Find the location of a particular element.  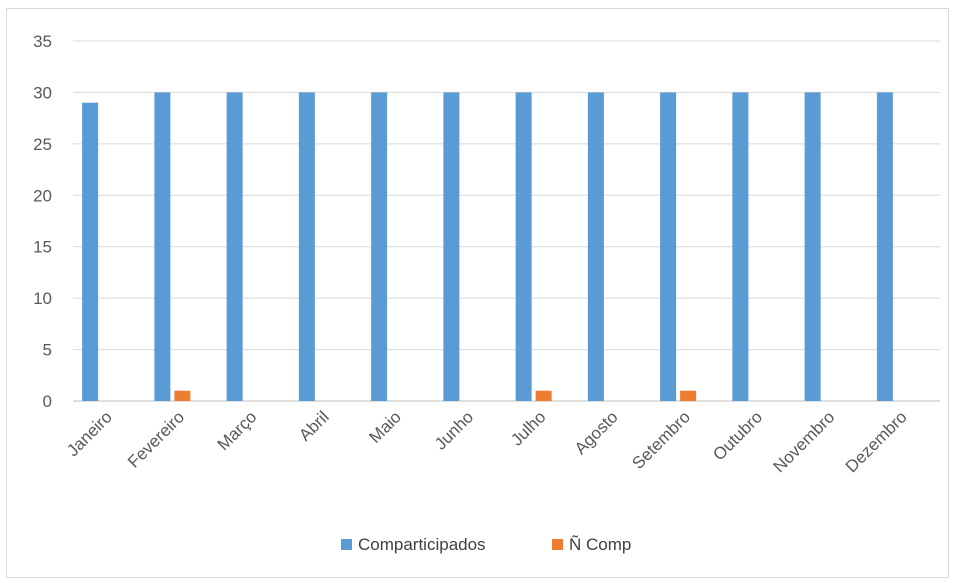

x-tick-label: Julho is located at coordinates (528, 428).